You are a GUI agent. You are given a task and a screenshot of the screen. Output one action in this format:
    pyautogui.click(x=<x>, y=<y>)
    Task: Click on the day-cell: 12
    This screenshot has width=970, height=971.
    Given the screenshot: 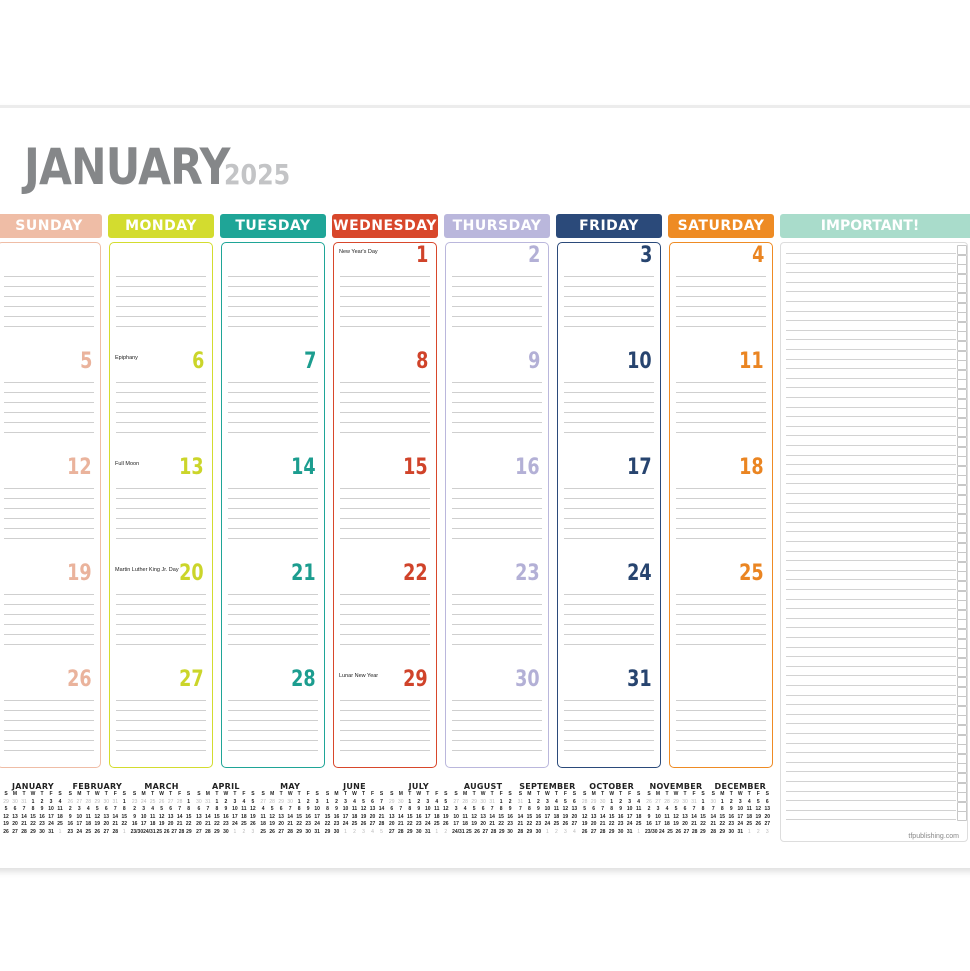 What is the action you would take?
    pyautogui.click(x=50, y=508)
    